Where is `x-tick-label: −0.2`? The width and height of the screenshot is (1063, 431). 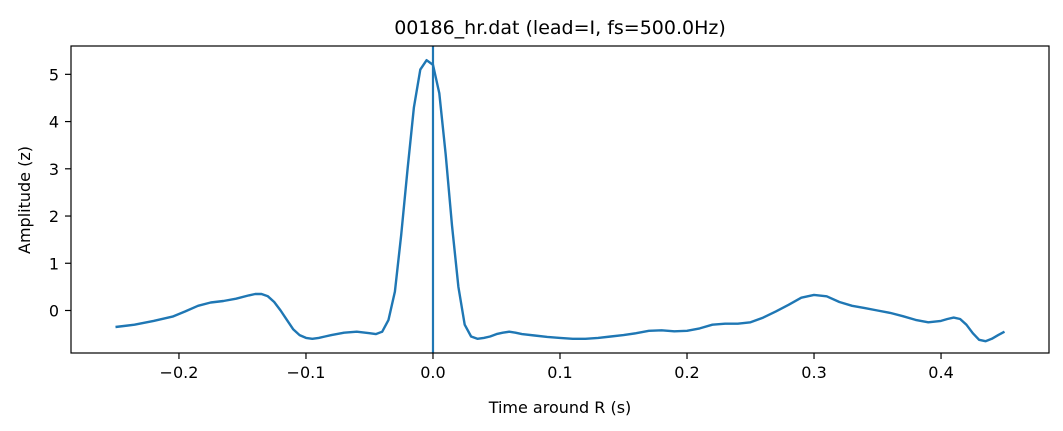
x-tick-label: −0.2 is located at coordinates (179, 372).